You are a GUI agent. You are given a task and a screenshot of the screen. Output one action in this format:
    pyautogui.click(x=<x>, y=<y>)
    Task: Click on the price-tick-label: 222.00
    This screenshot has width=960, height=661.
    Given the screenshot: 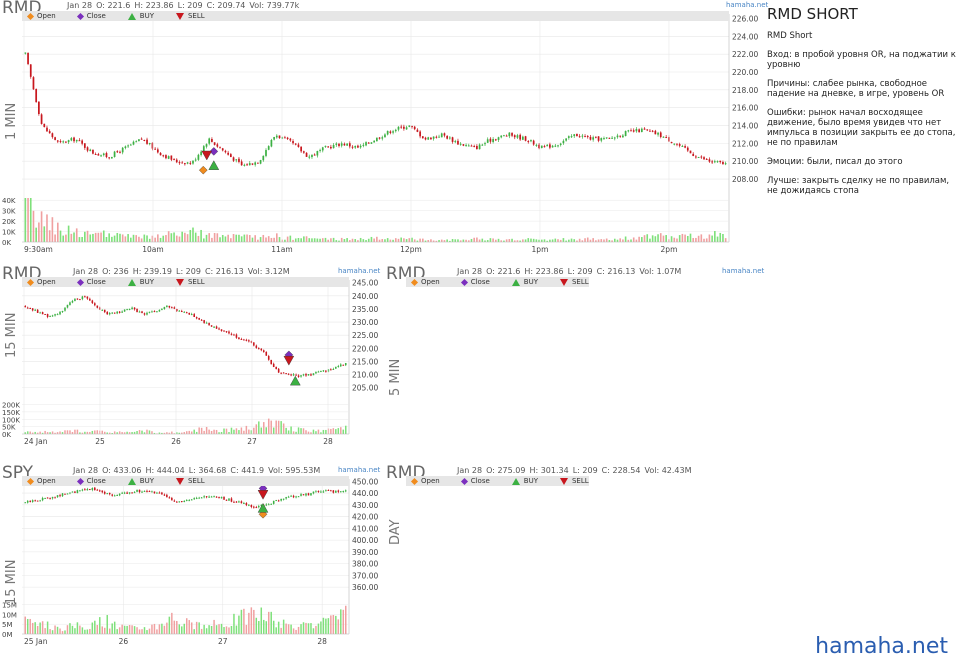 What is the action you would take?
    pyautogui.click(x=745, y=54)
    